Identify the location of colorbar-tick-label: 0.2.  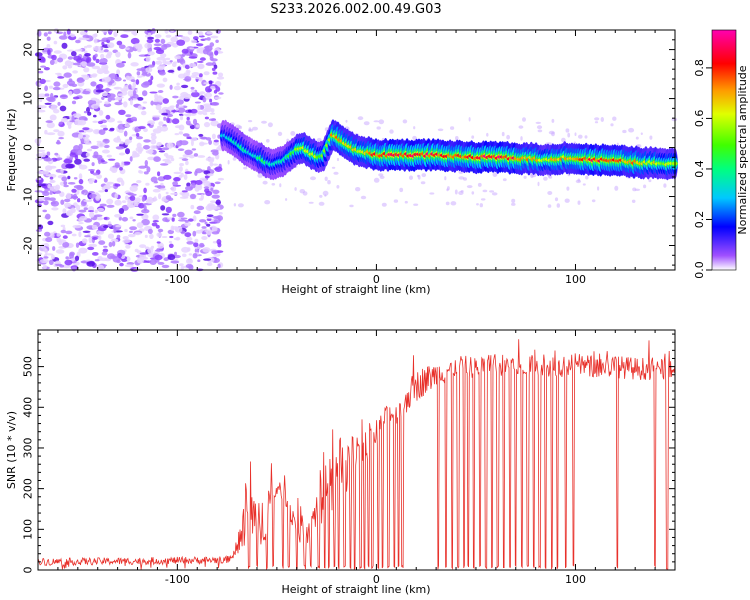
(699, 220).